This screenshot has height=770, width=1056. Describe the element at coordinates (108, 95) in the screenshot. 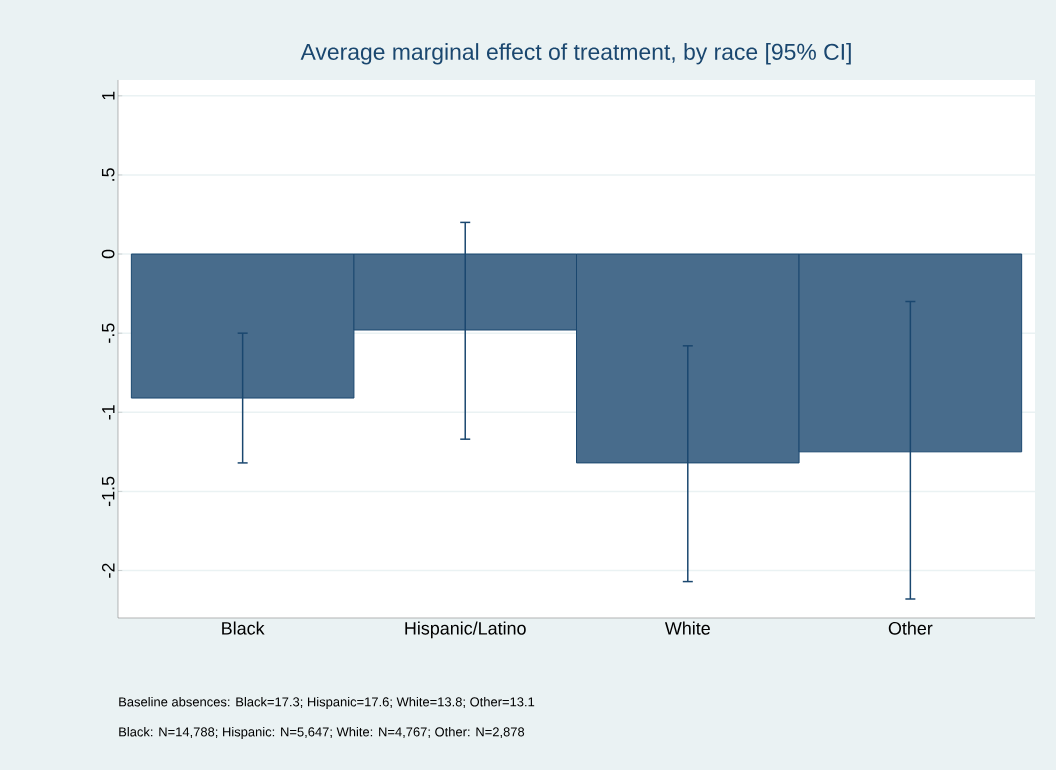

I see `y-tick-label: 1` at that location.